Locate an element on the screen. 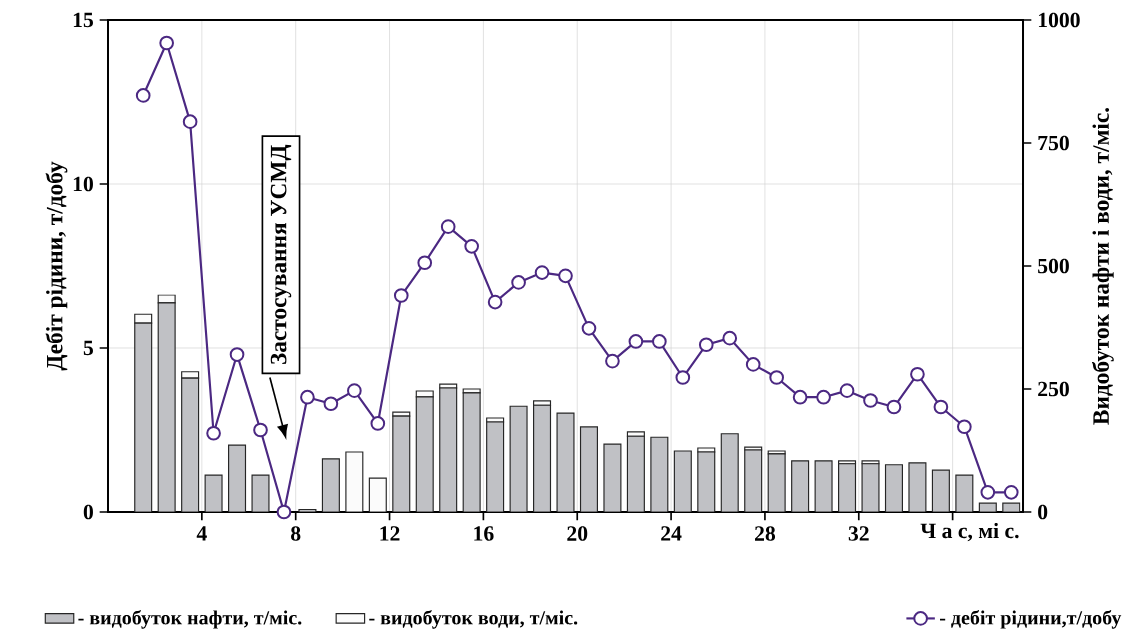  y-tick-label: 0 is located at coordinates (88, 512).